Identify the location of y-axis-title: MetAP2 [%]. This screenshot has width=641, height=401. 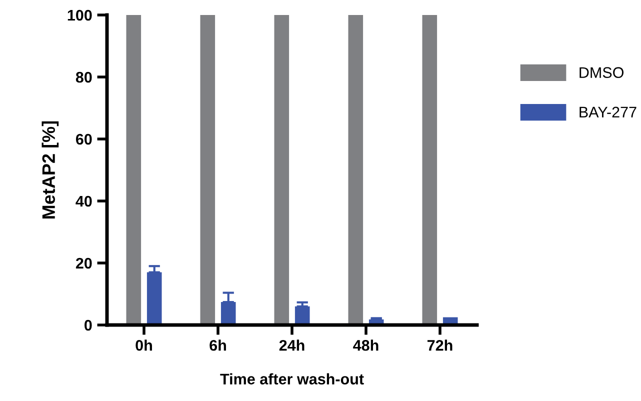
(50, 169).